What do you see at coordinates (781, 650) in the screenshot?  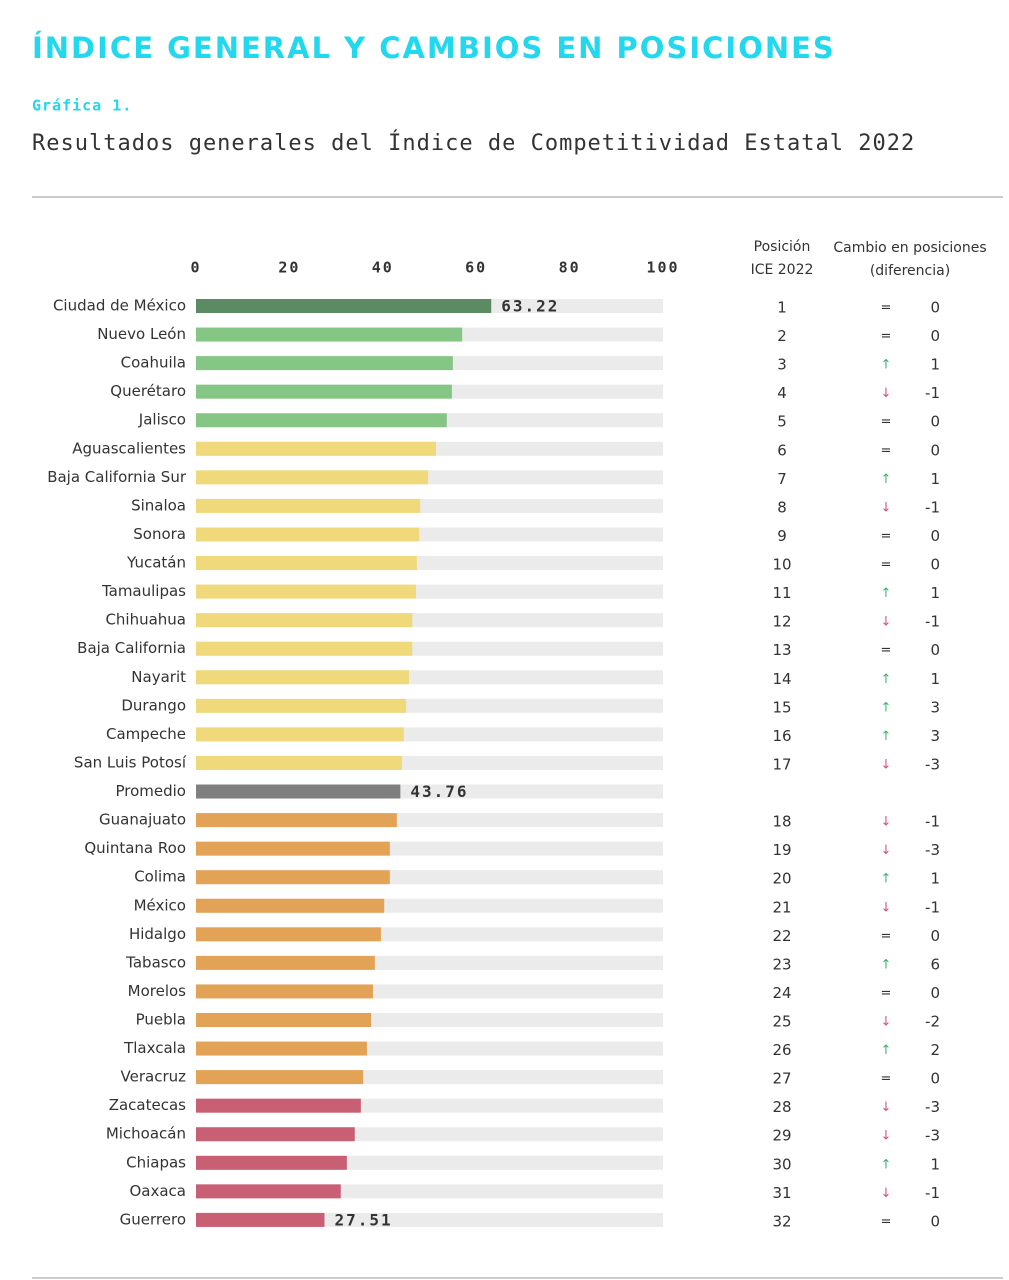 I see `position: 13` at bounding box center [781, 650].